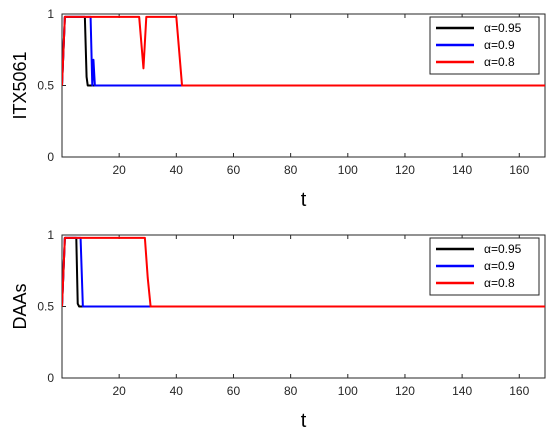 The height and width of the screenshot is (430, 550). Describe the element at coordinates (20, 306) in the screenshot. I see `y-axis-label: DAAs` at that location.